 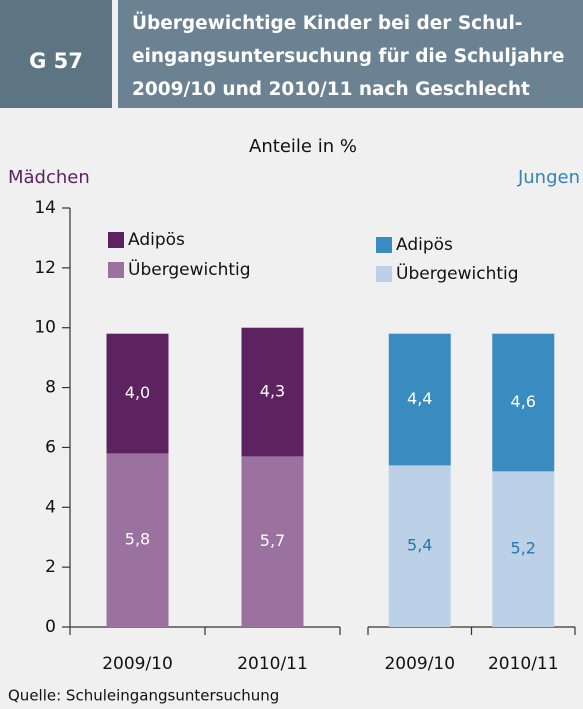 I want to click on panel-title: Mädchen, so click(x=49, y=177).